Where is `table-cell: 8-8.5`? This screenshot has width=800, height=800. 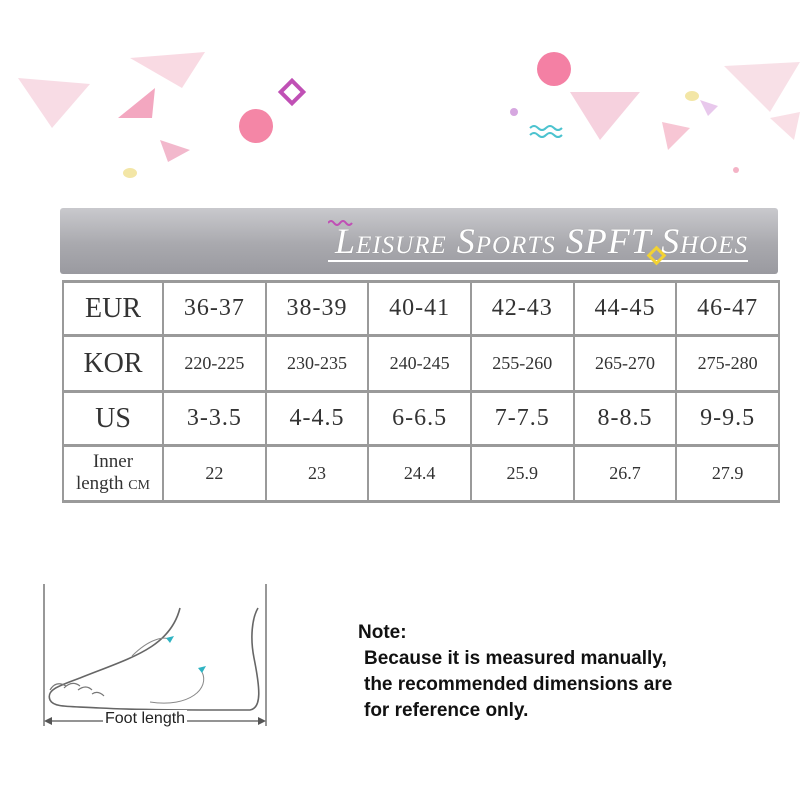
table-cell: 8-8.5 is located at coordinates (625, 419).